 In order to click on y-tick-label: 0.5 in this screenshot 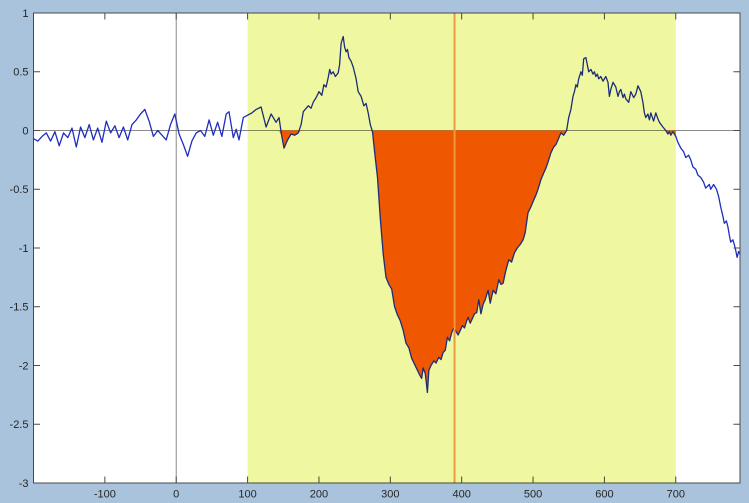, I will do `click(20, 73)`.